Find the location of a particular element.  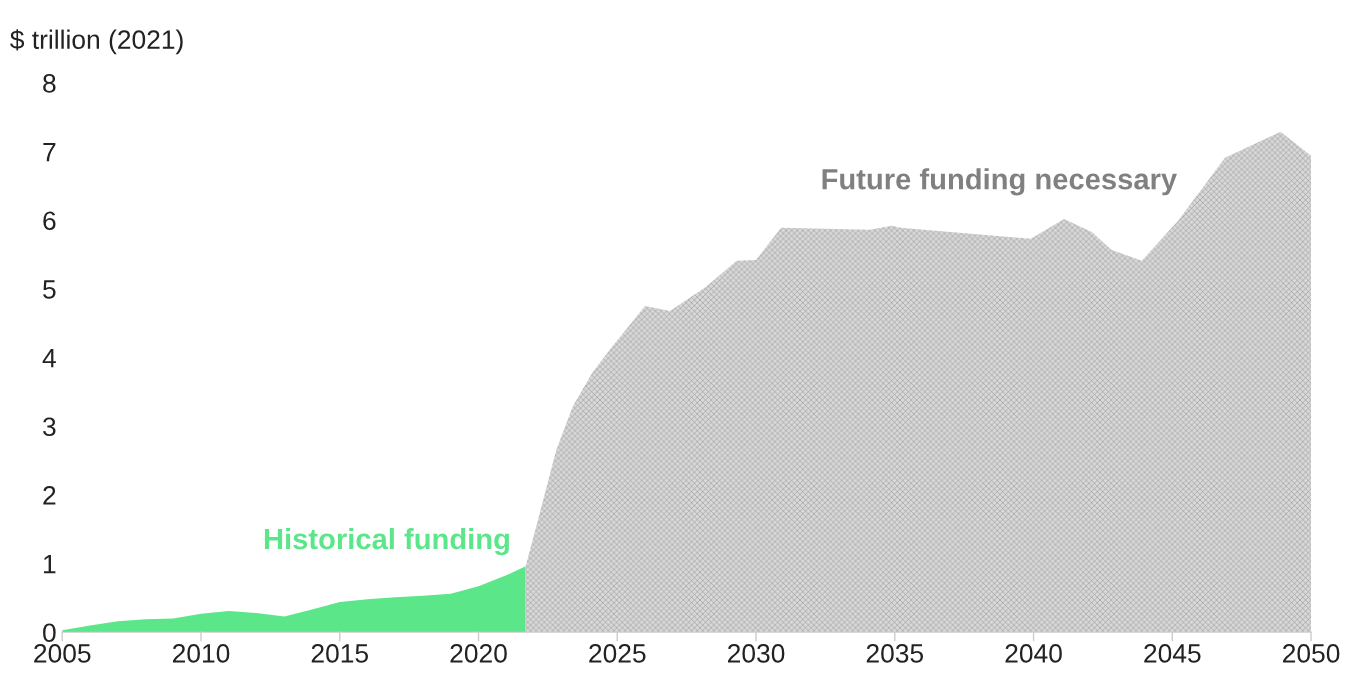

y-tick-label: 8 is located at coordinates (49, 83).